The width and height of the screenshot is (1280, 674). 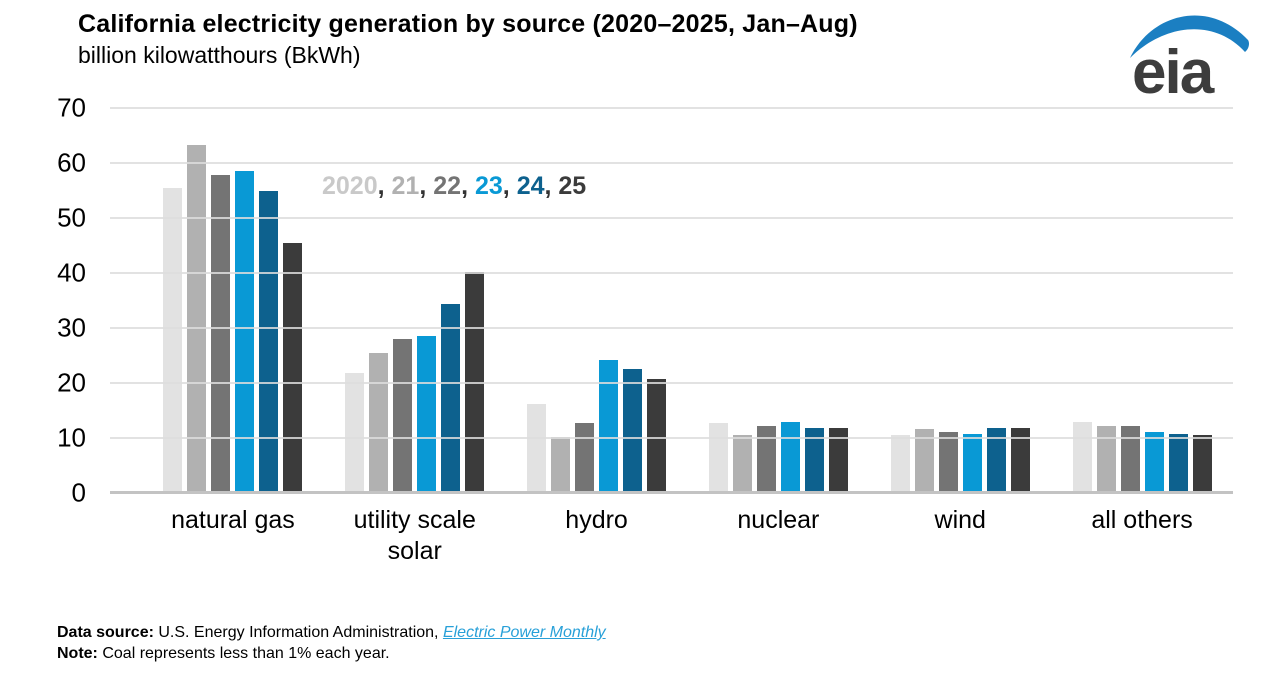 I want to click on bar-2020-utility-scale-solar, so click(x=355, y=432).